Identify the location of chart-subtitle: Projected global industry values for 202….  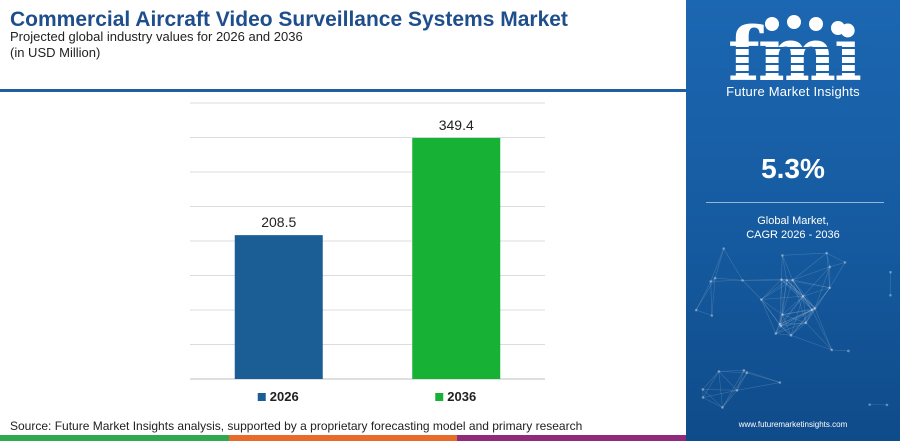
(156, 36).